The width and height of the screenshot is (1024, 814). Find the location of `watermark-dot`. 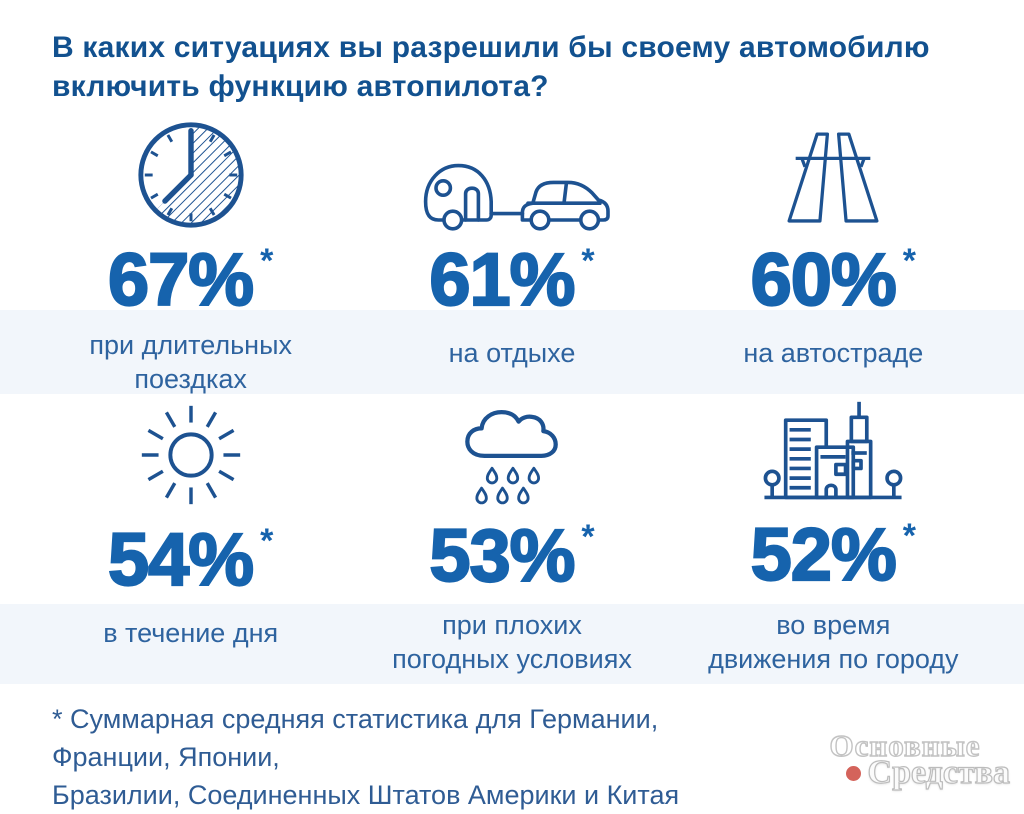

watermark-dot is located at coordinates (853, 773).